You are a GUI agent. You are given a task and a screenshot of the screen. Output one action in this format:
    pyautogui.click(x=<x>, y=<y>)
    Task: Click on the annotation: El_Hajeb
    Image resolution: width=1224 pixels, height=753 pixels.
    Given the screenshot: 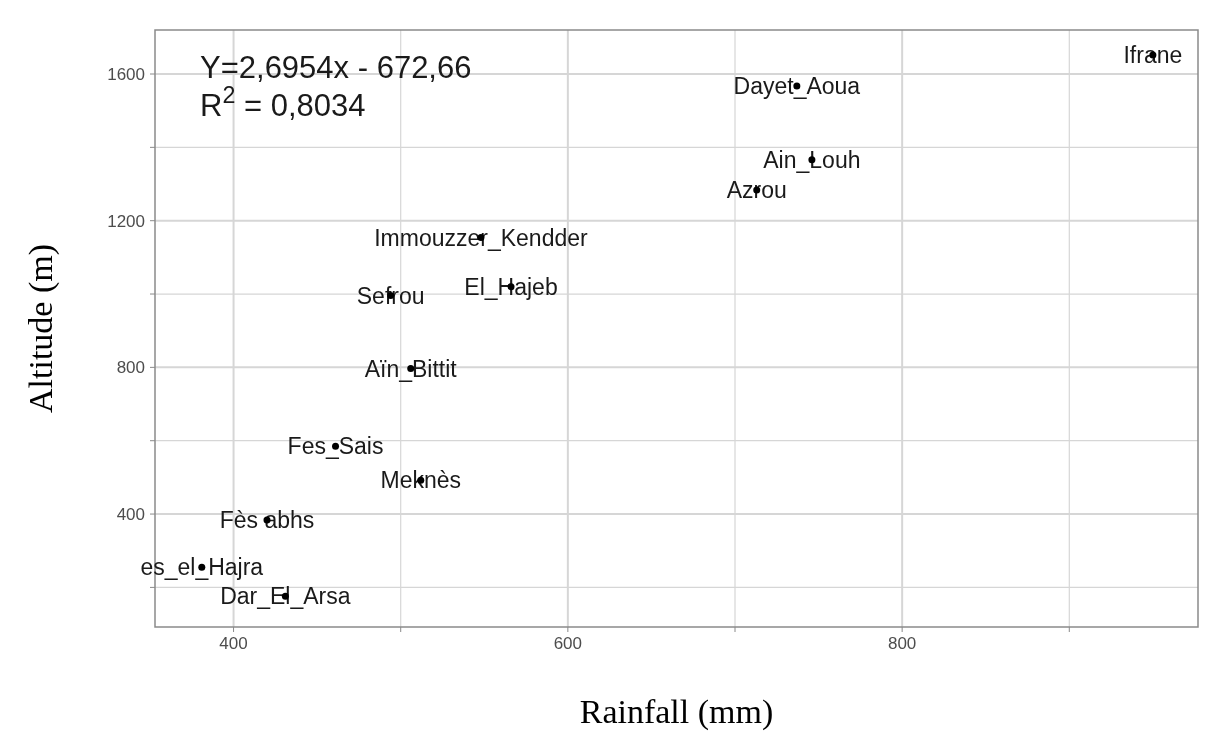 What is the action you would take?
    pyautogui.click(x=511, y=286)
    